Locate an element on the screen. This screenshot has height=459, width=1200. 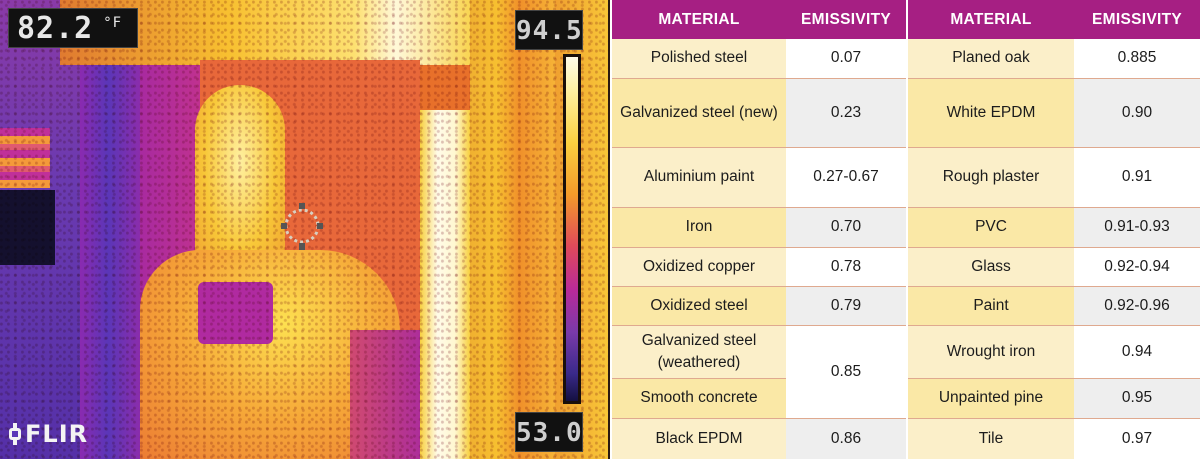
emissivity-cell: 0.27-0.67 is located at coordinates (846, 177).